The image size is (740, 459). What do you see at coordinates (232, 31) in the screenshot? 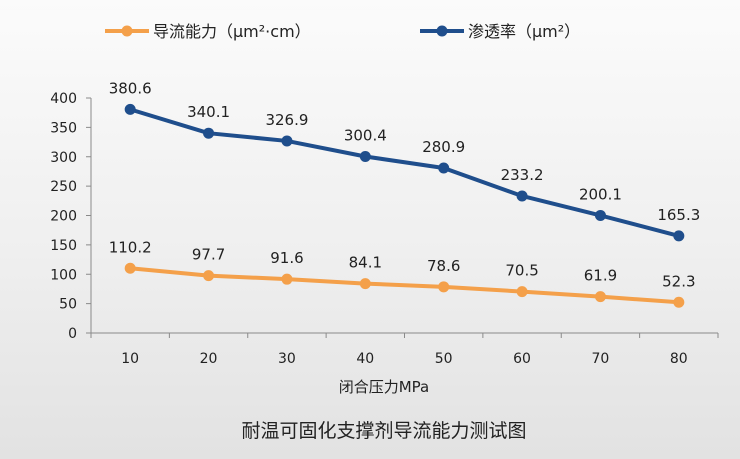
I see `legend-label: 导流能力（μm²·cm）` at bounding box center [232, 31].